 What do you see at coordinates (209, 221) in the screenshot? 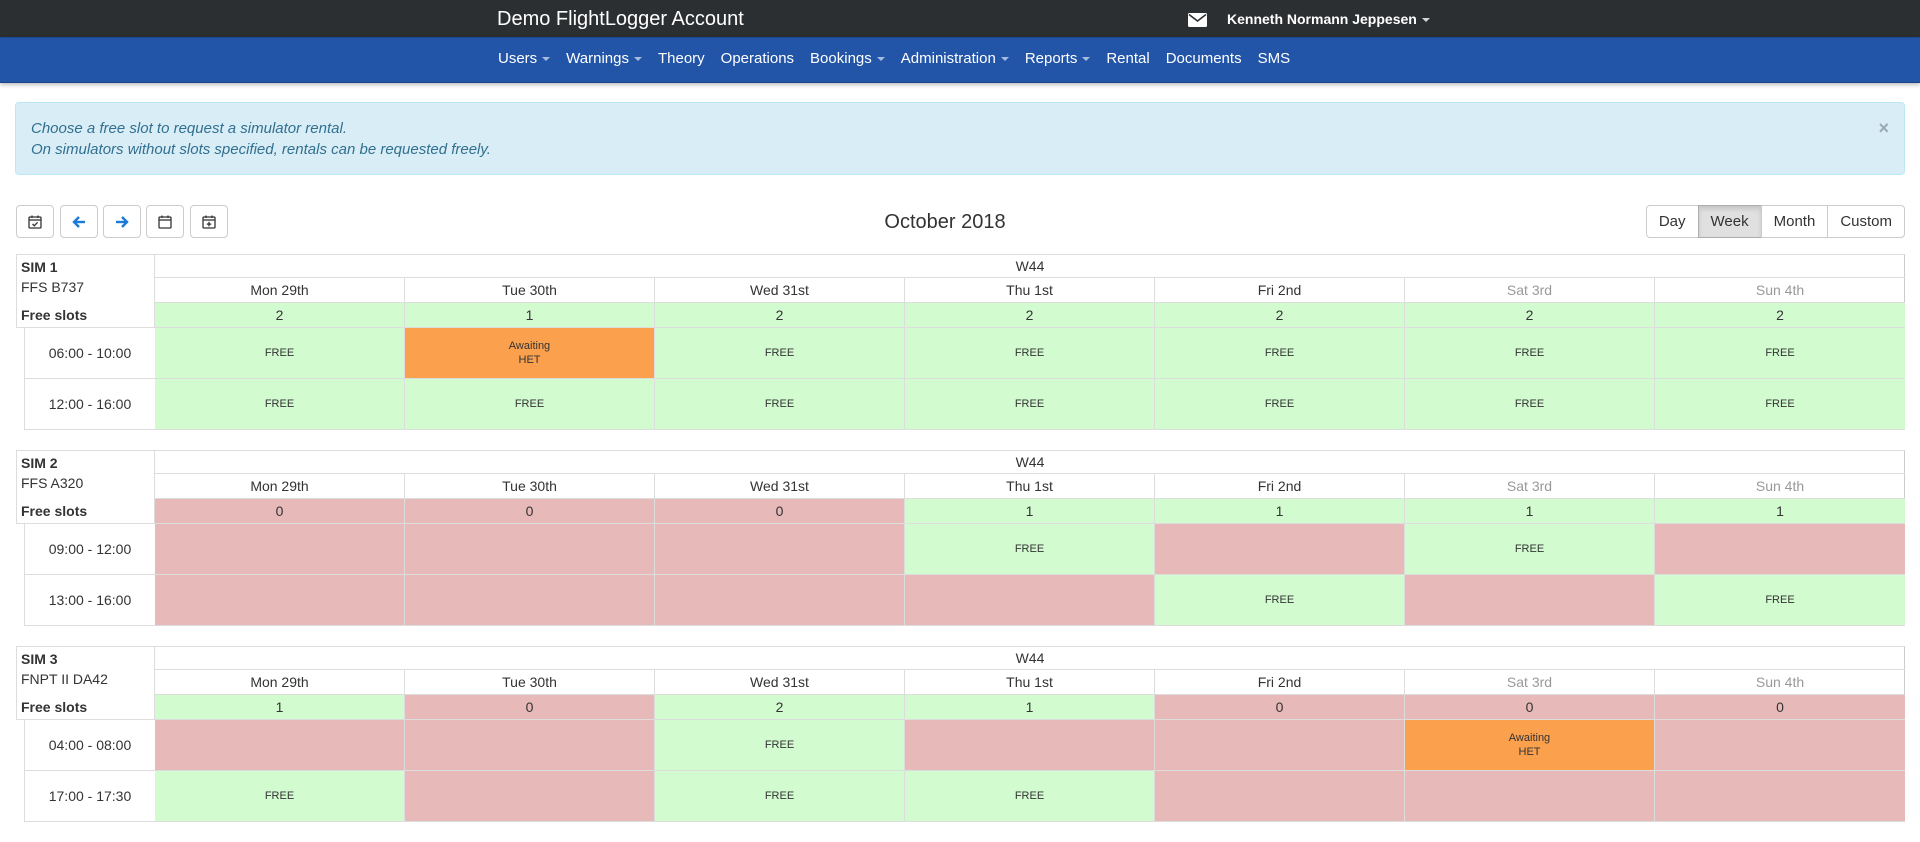
I see `add-booking-button` at bounding box center [209, 221].